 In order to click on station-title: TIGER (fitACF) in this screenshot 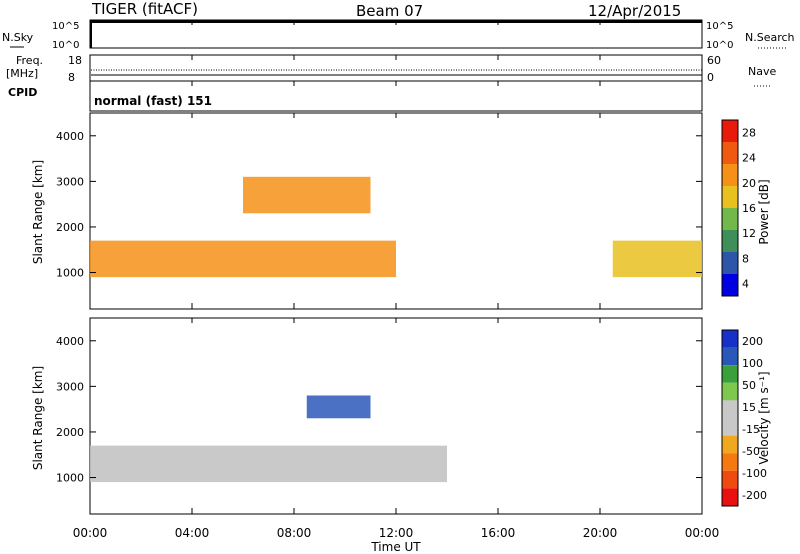, I will do `click(144, 9)`.